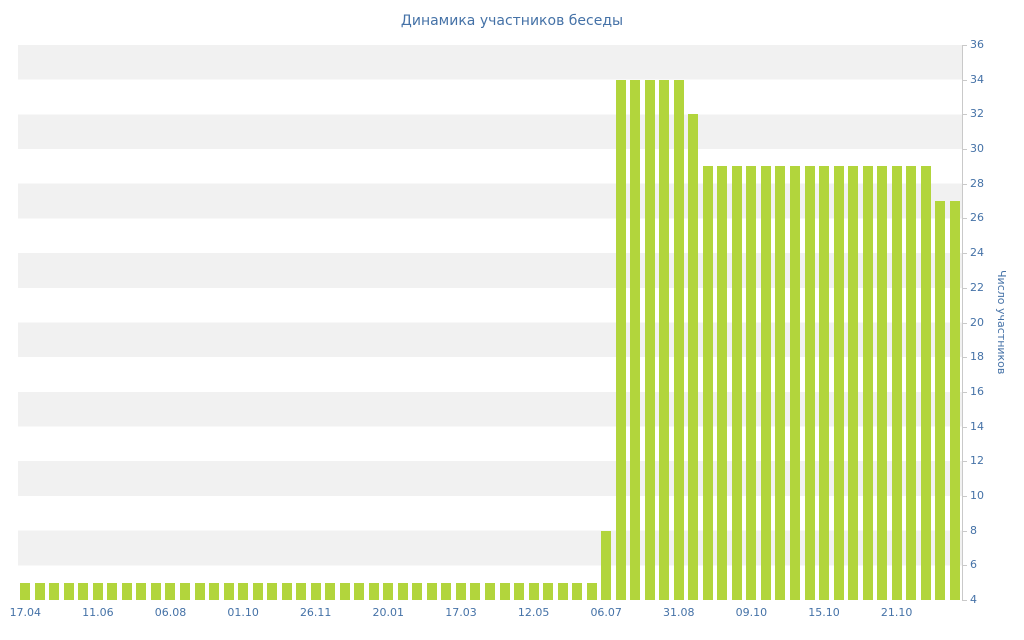 The height and width of the screenshot is (640, 1024). I want to click on x-axis-label: 12.05, so click(533, 612).